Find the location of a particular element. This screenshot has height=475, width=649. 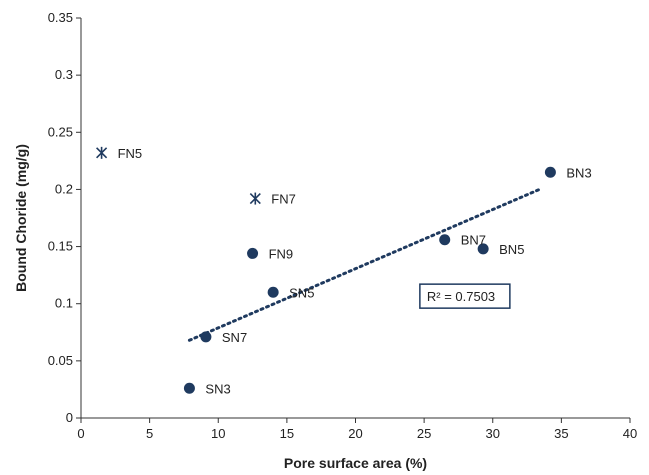

y-tick-label: 0.1 is located at coordinates (64, 303).